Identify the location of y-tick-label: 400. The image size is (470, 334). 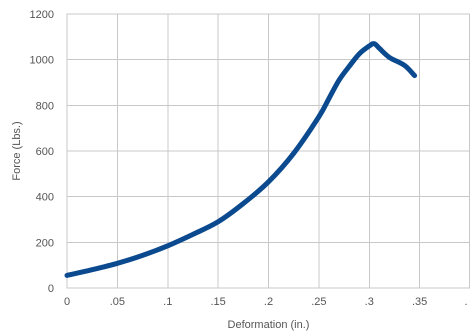
(45, 198).